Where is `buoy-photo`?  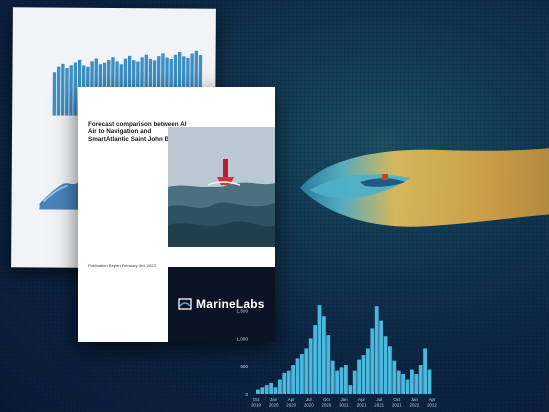
buoy-photo is located at coordinates (221, 187).